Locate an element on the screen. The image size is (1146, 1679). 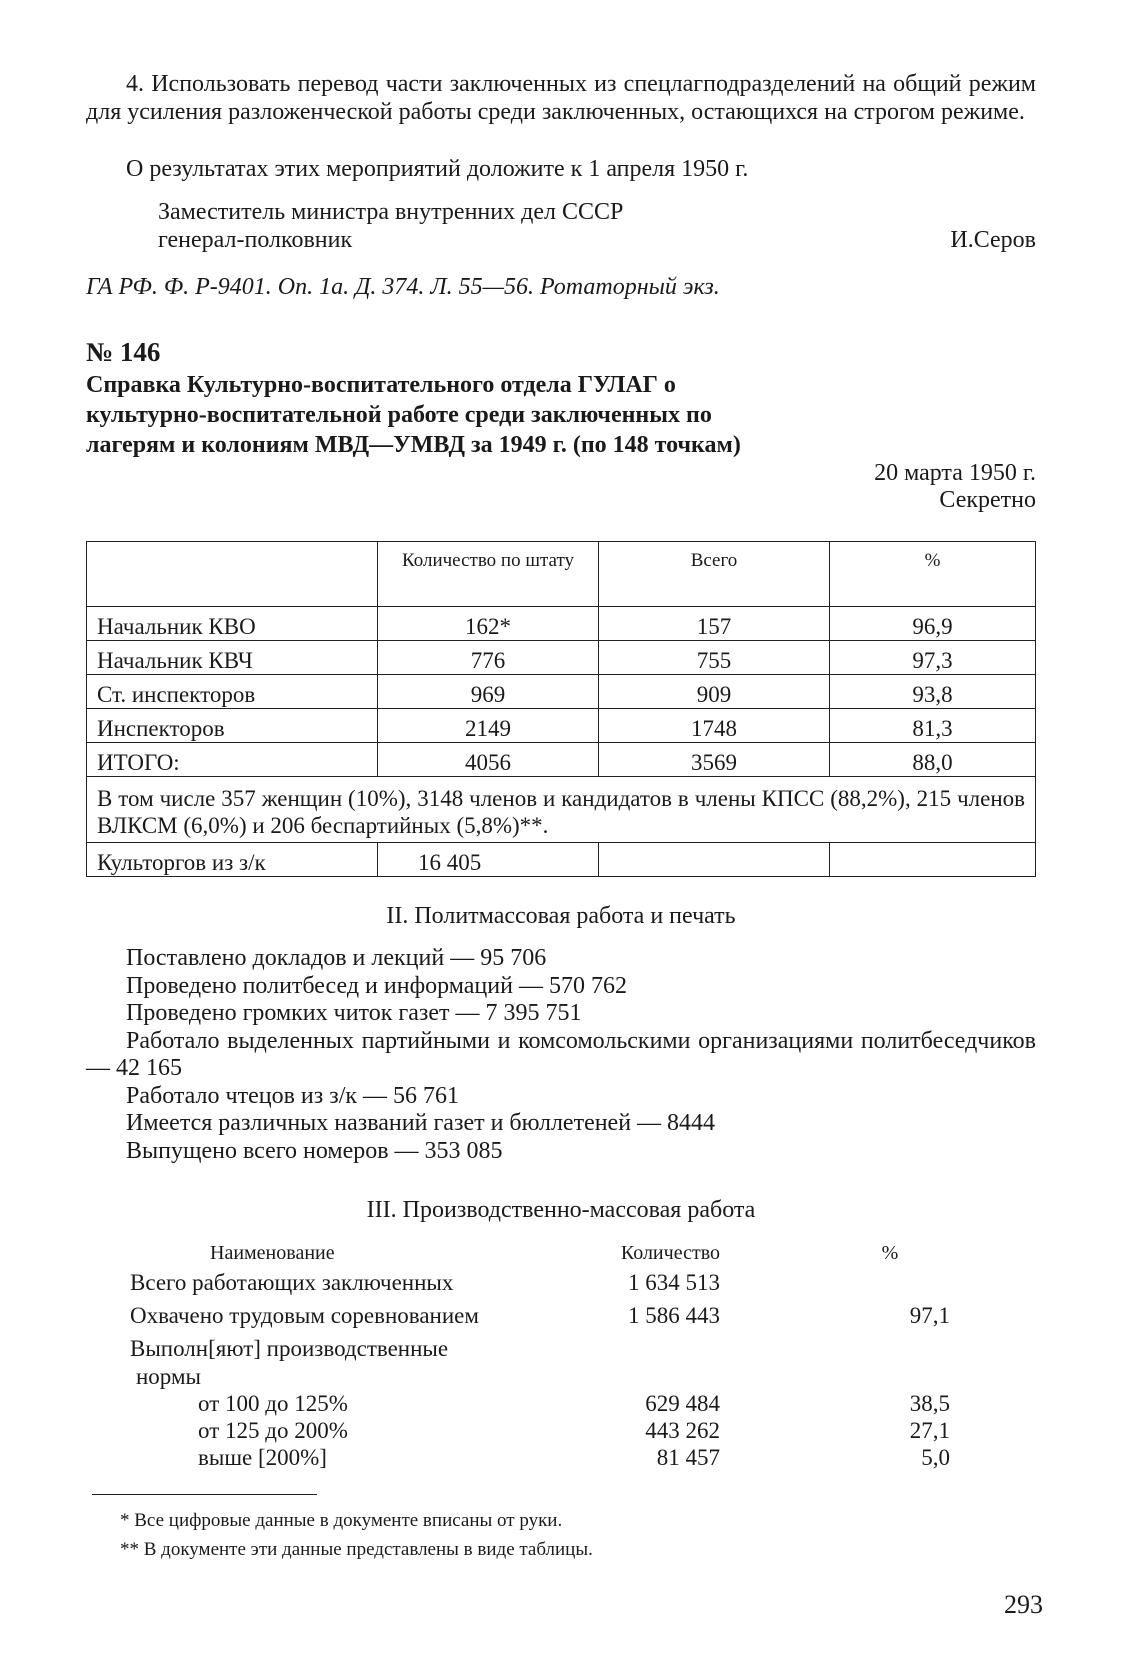
cell: Начальник КВО is located at coordinates (232, 623).